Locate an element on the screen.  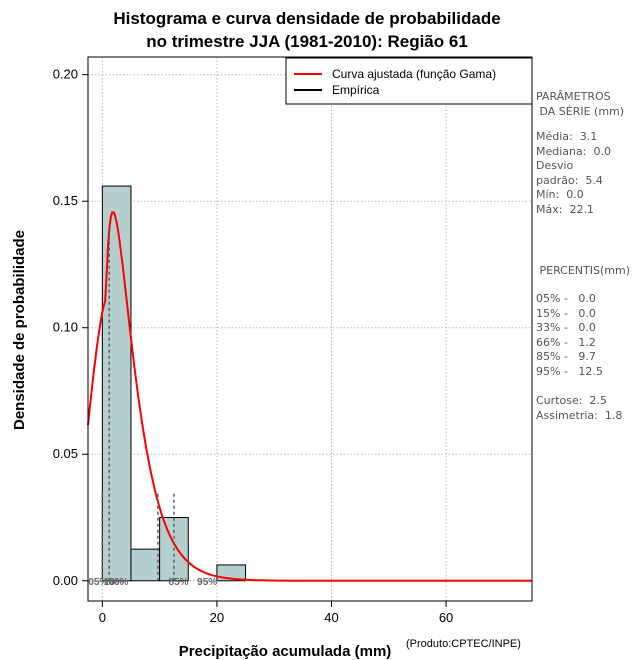
x-tick-label: 0 is located at coordinates (102, 617).